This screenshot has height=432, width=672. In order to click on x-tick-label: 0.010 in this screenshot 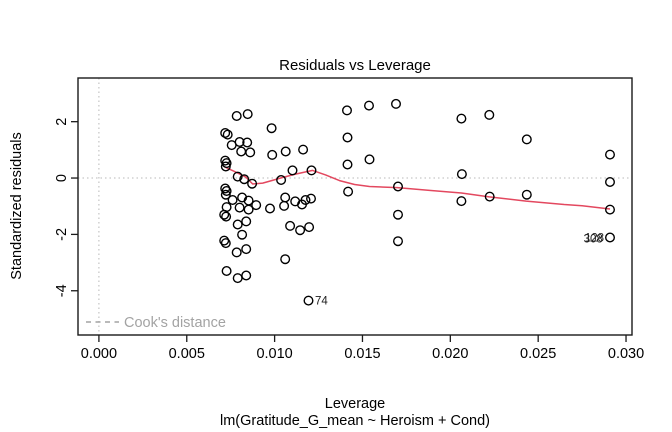, I will do `click(274, 354)`.